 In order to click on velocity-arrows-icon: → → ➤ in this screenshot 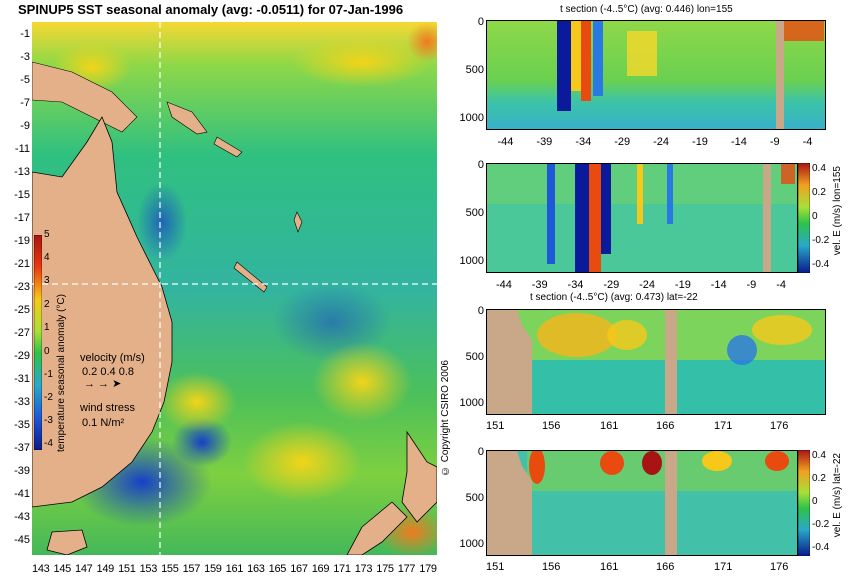, I will do `click(103, 384)`.